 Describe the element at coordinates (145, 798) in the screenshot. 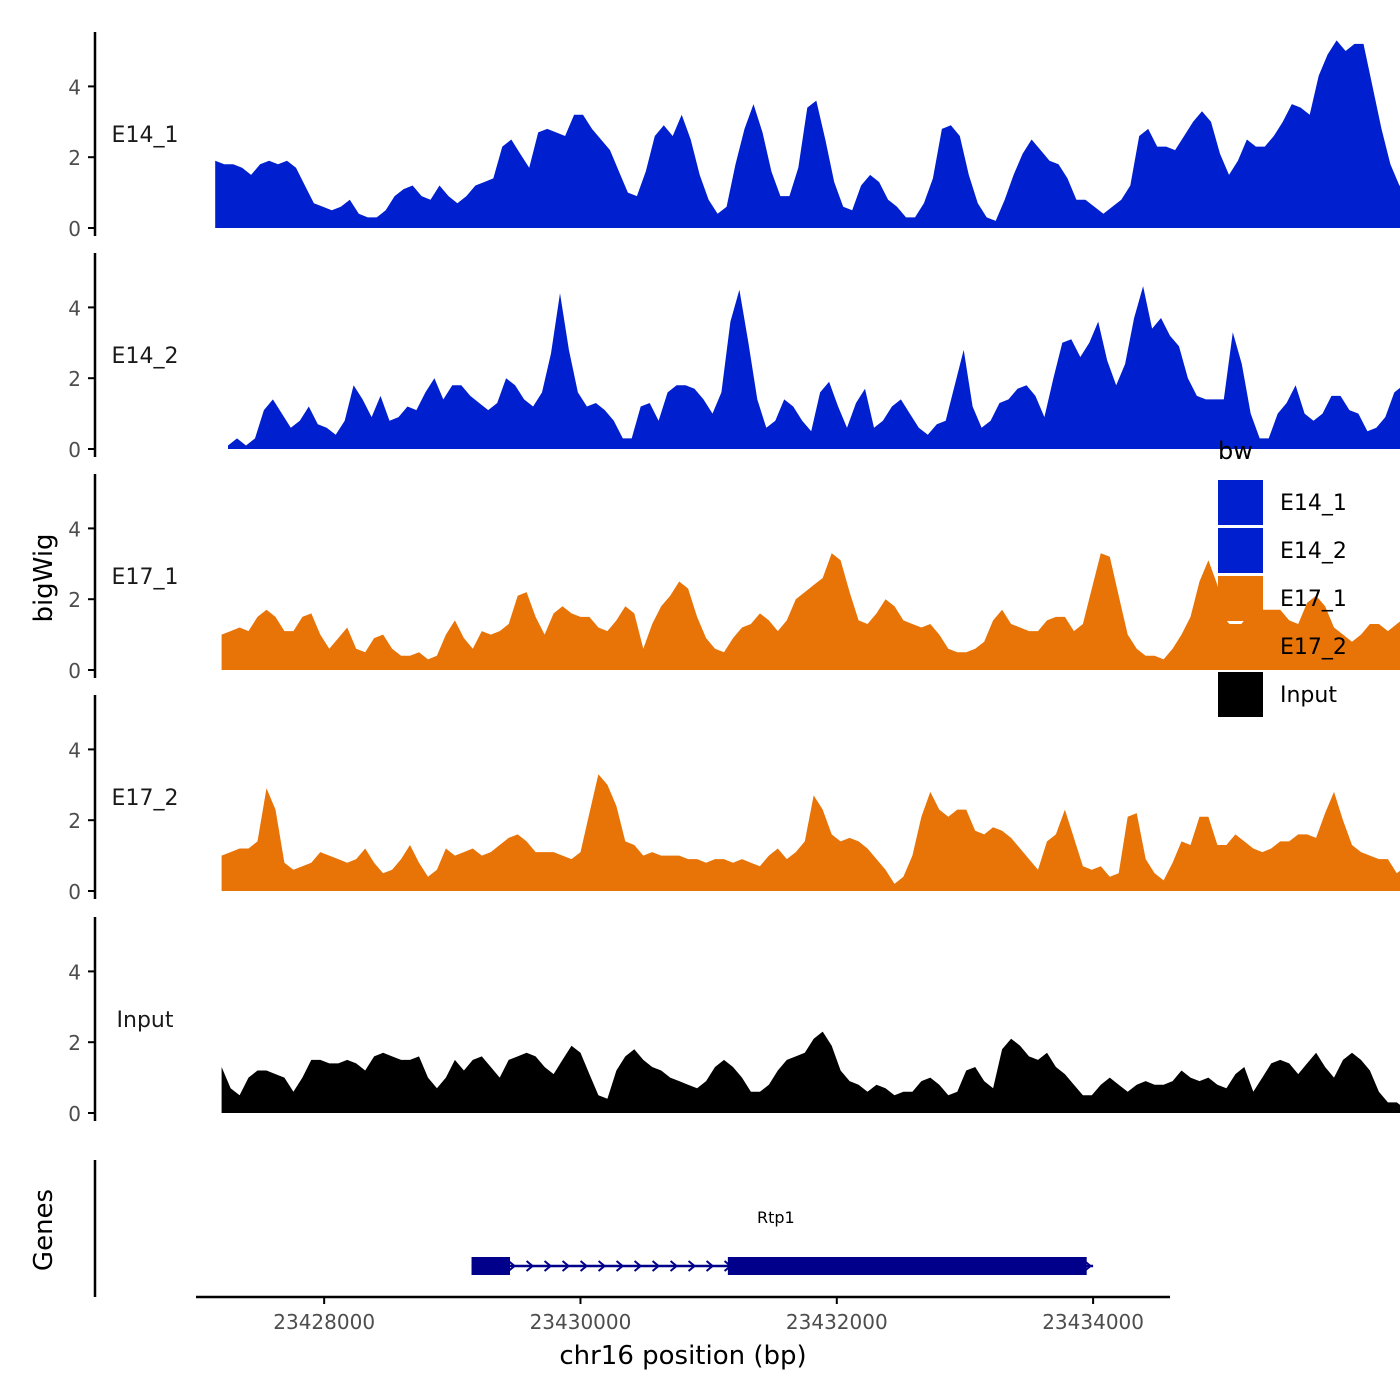

I see `track-label: E17_2` at that location.